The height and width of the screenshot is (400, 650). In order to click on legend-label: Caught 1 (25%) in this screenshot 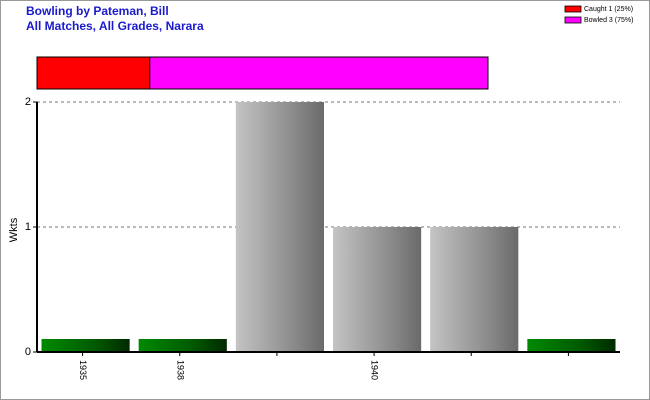, I will do `click(608, 9)`.